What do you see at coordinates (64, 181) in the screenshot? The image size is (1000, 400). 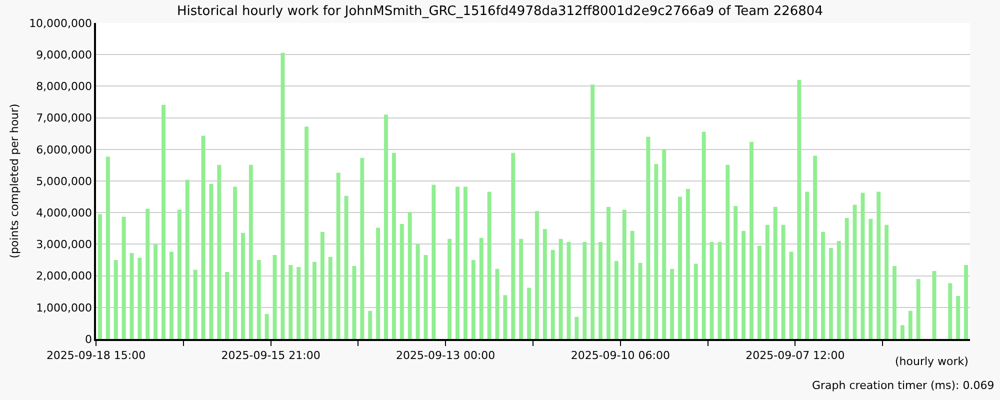 I see `y-tick-label: 5,000,000` at bounding box center [64, 181].